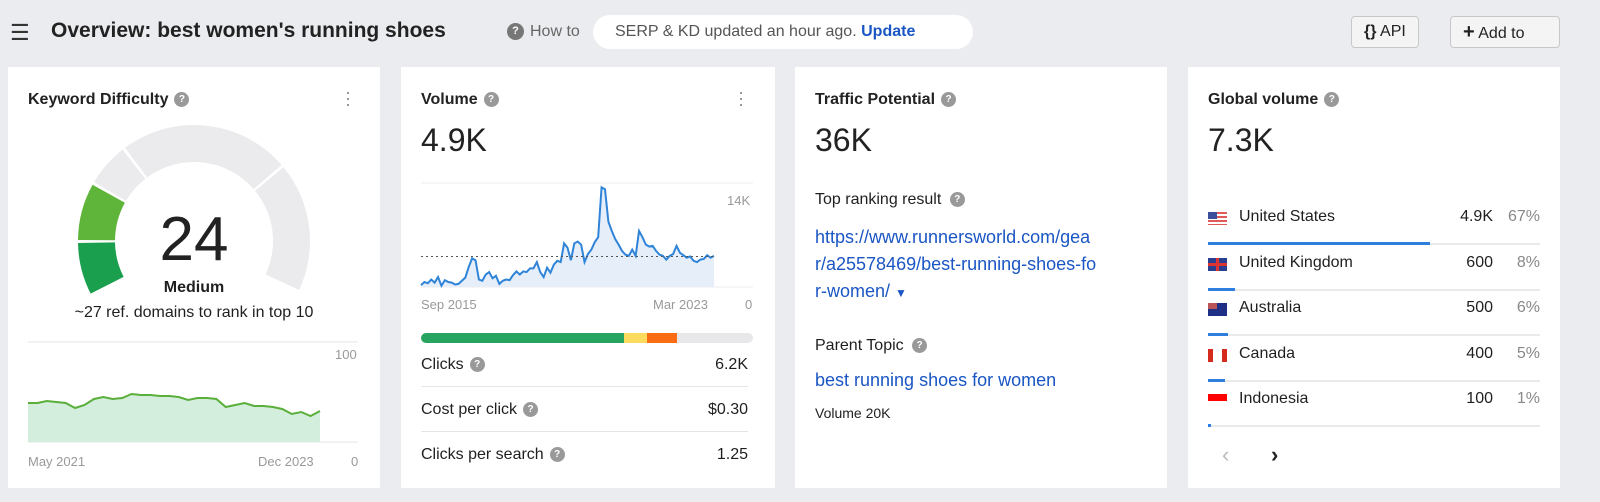 This screenshot has width=1600, height=502. I want to click on next-page-icon: ›, so click(1275, 454).